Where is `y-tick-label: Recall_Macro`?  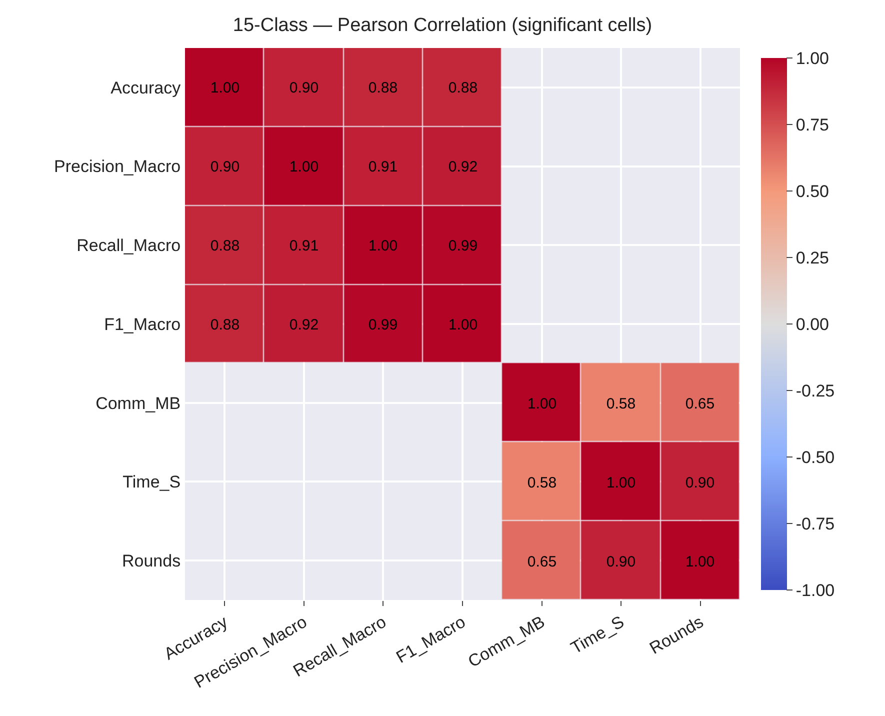
y-tick-label: Recall_Macro is located at coordinates (128, 246).